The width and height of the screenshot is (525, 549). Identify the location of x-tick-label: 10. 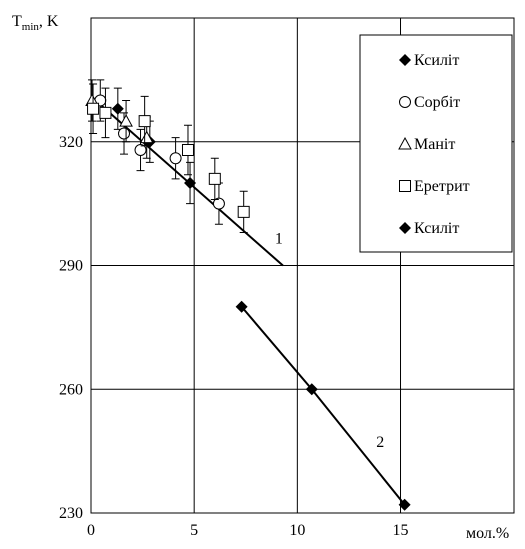
(297, 530).